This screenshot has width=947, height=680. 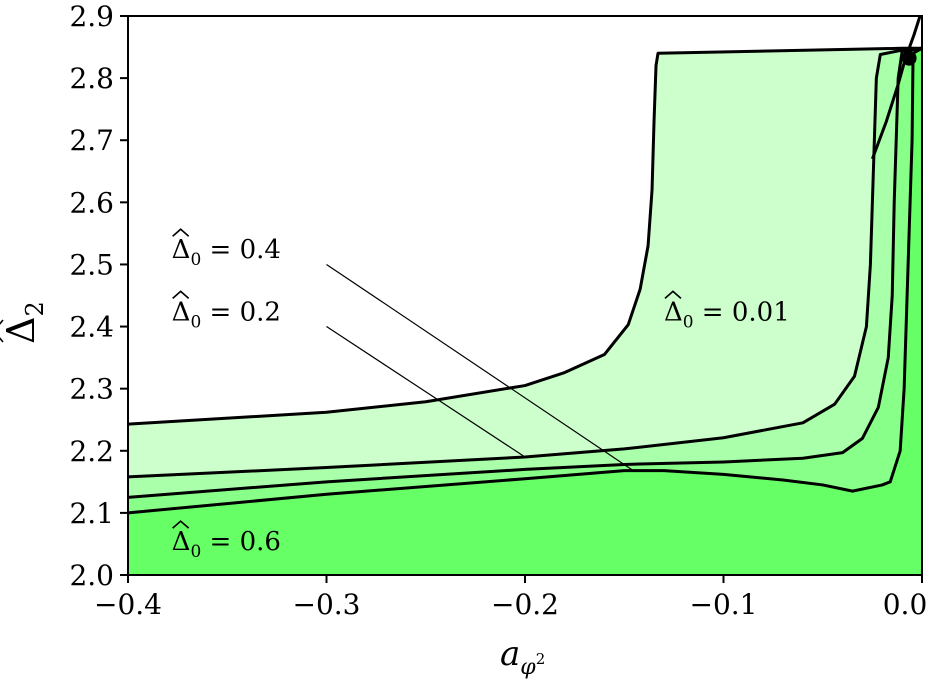 What do you see at coordinates (91, 264) in the screenshot?
I see `y-tick-label: 2.5` at bounding box center [91, 264].